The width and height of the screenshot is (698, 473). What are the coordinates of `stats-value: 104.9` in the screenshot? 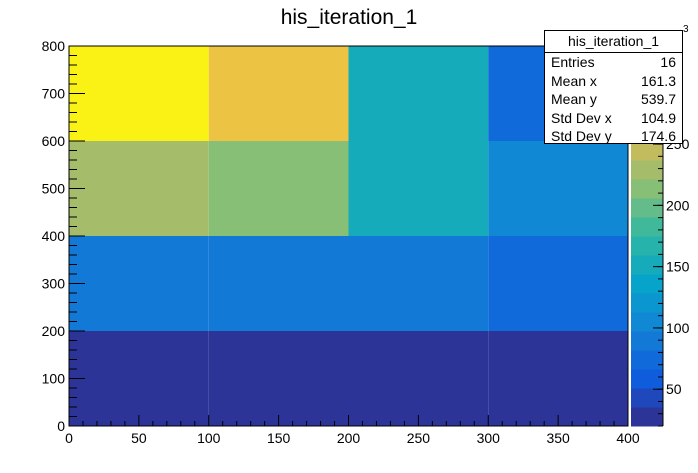 It's located at (658, 117).